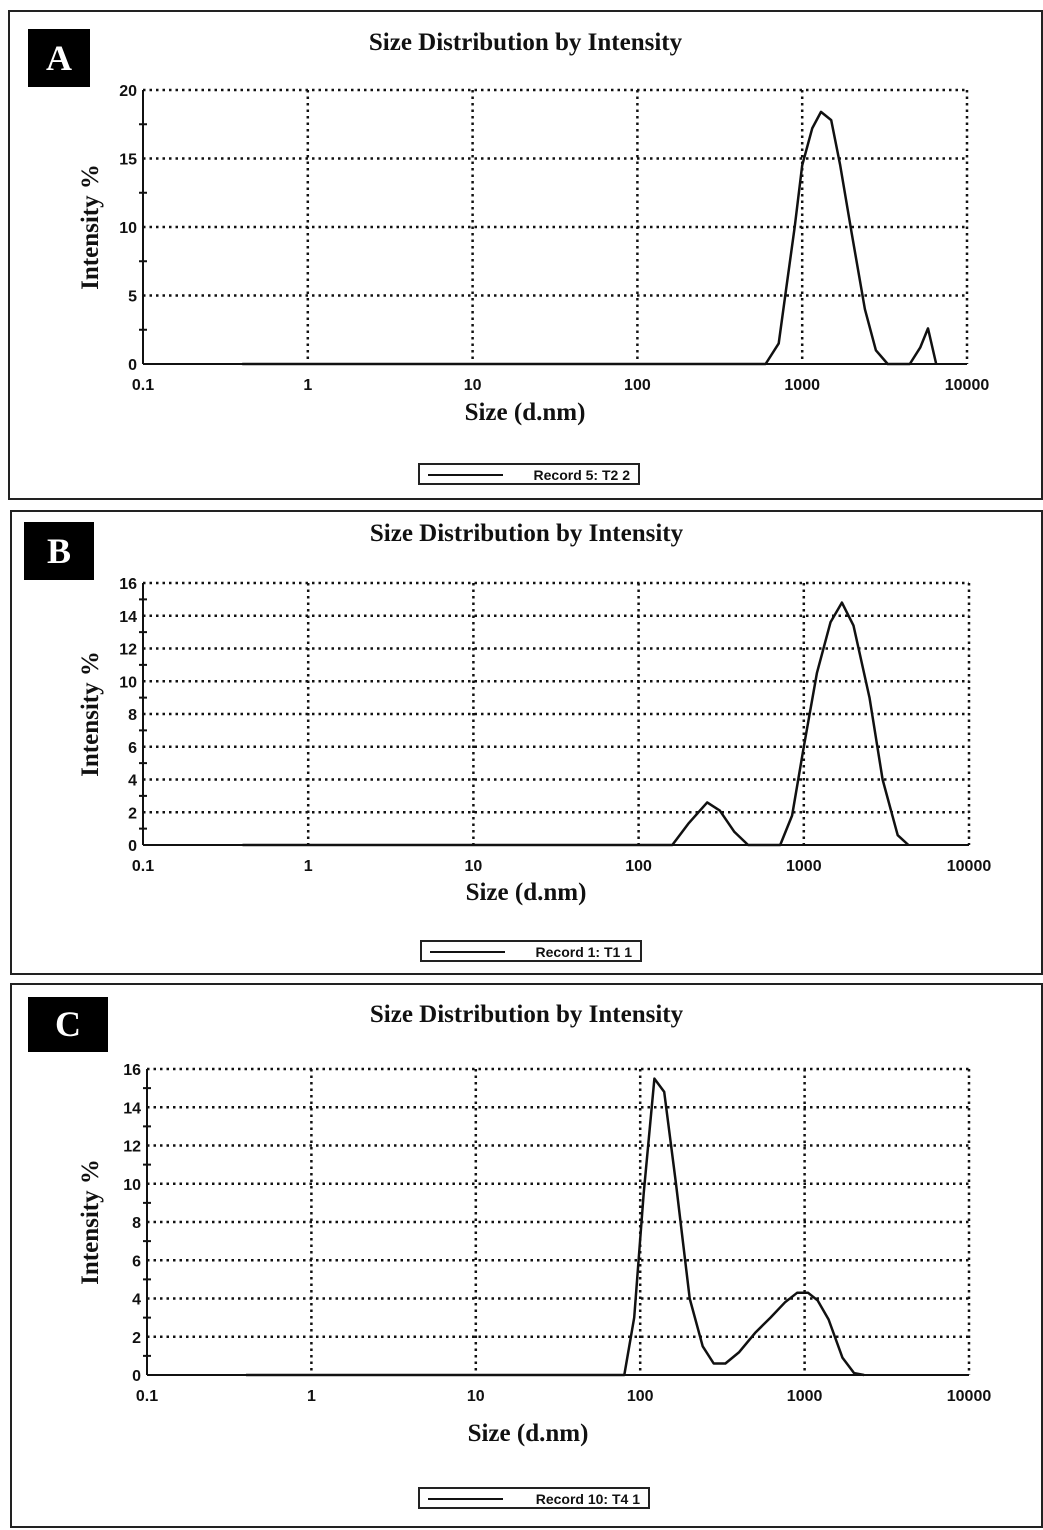  What do you see at coordinates (132, 297) in the screenshot?
I see `y-tick-label: 5` at bounding box center [132, 297].